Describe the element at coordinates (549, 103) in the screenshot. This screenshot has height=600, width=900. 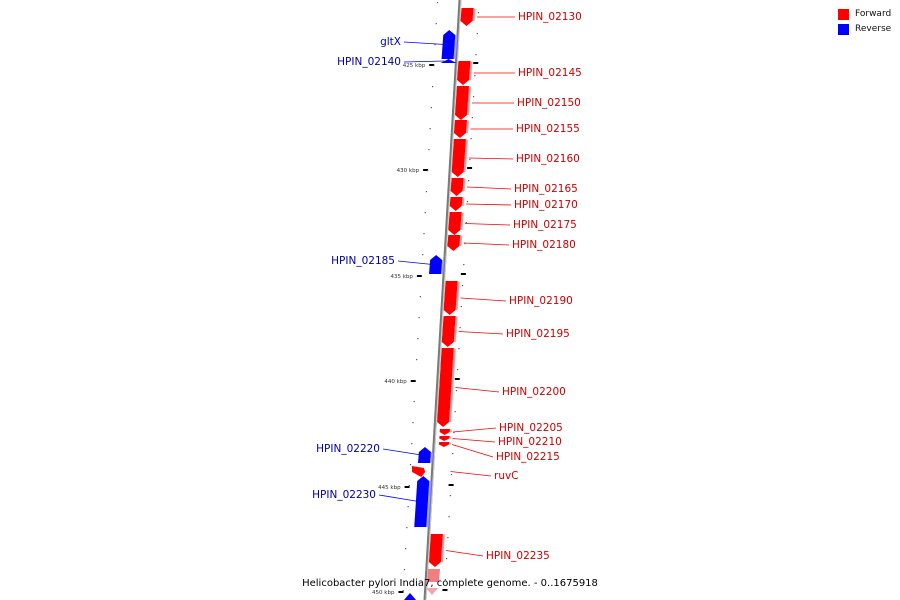
I see `gene-name: HPIN_02150` at that location.